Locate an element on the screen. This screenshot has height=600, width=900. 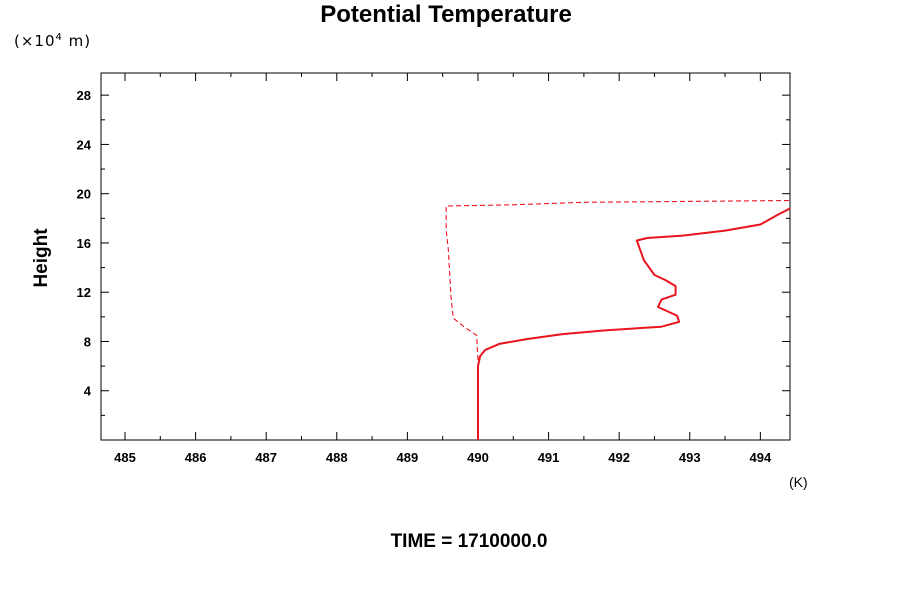
y-tick-label: 8 is located at coordinates (87, 341).